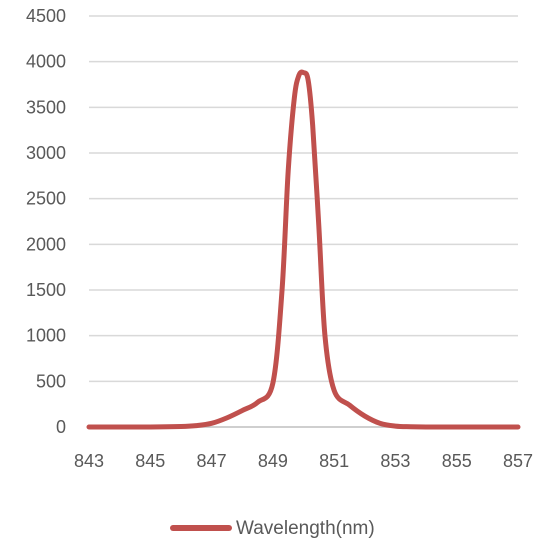 The image size is (545, 547). I want to click on x-axis-tick-labels: 843 845 847 849 851 853 855 857, so click(303, 461).